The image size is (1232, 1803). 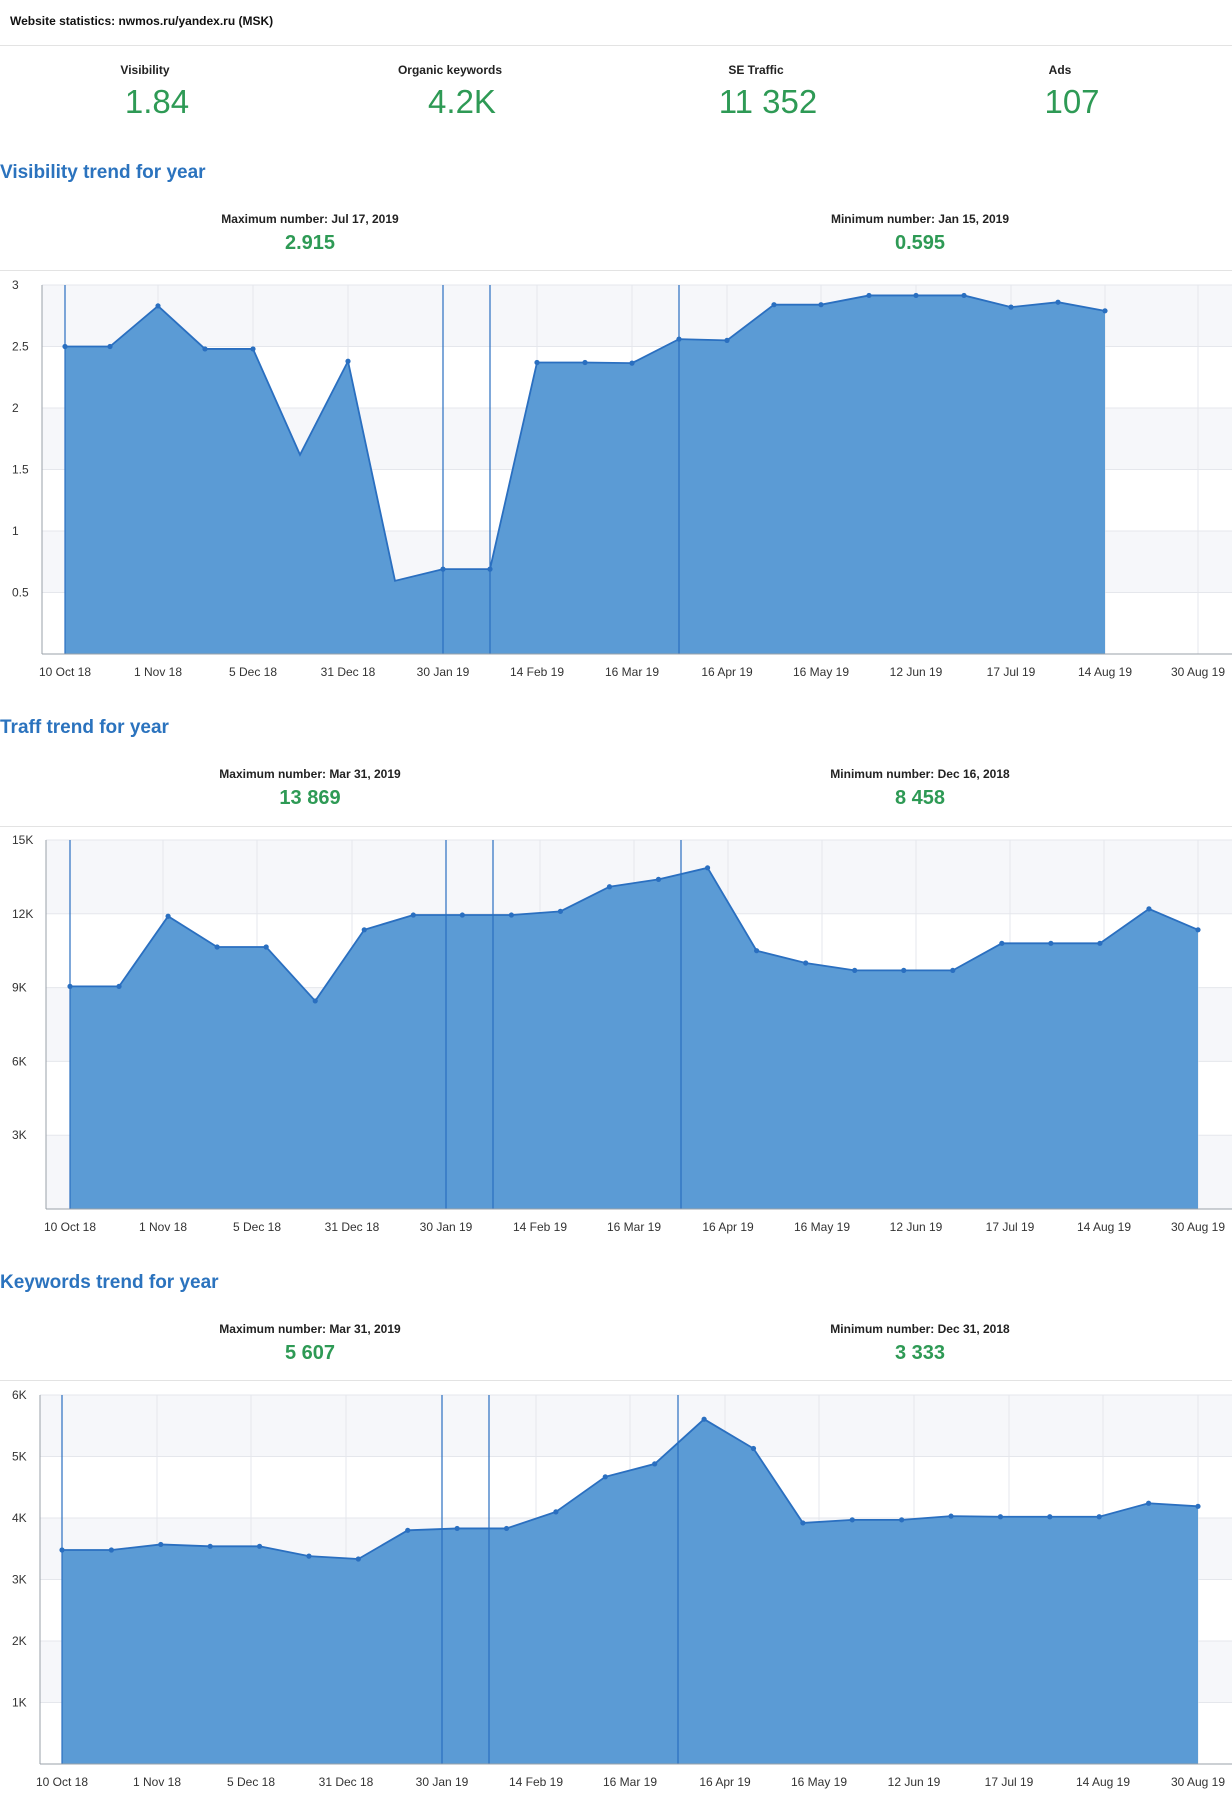 I want to click on min-label: Minimum number: Jan 15, 2019, so click(x=920, y=219).